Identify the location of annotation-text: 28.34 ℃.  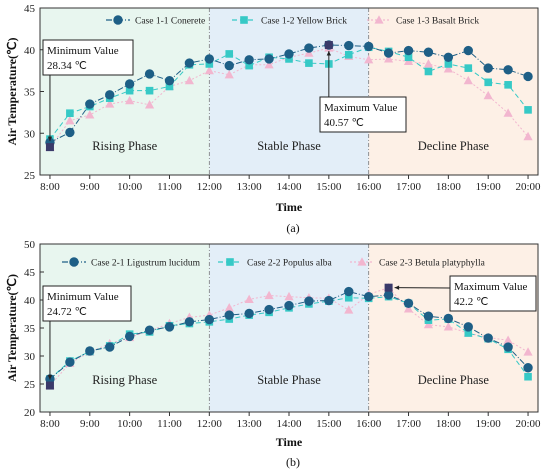
(67, 66).